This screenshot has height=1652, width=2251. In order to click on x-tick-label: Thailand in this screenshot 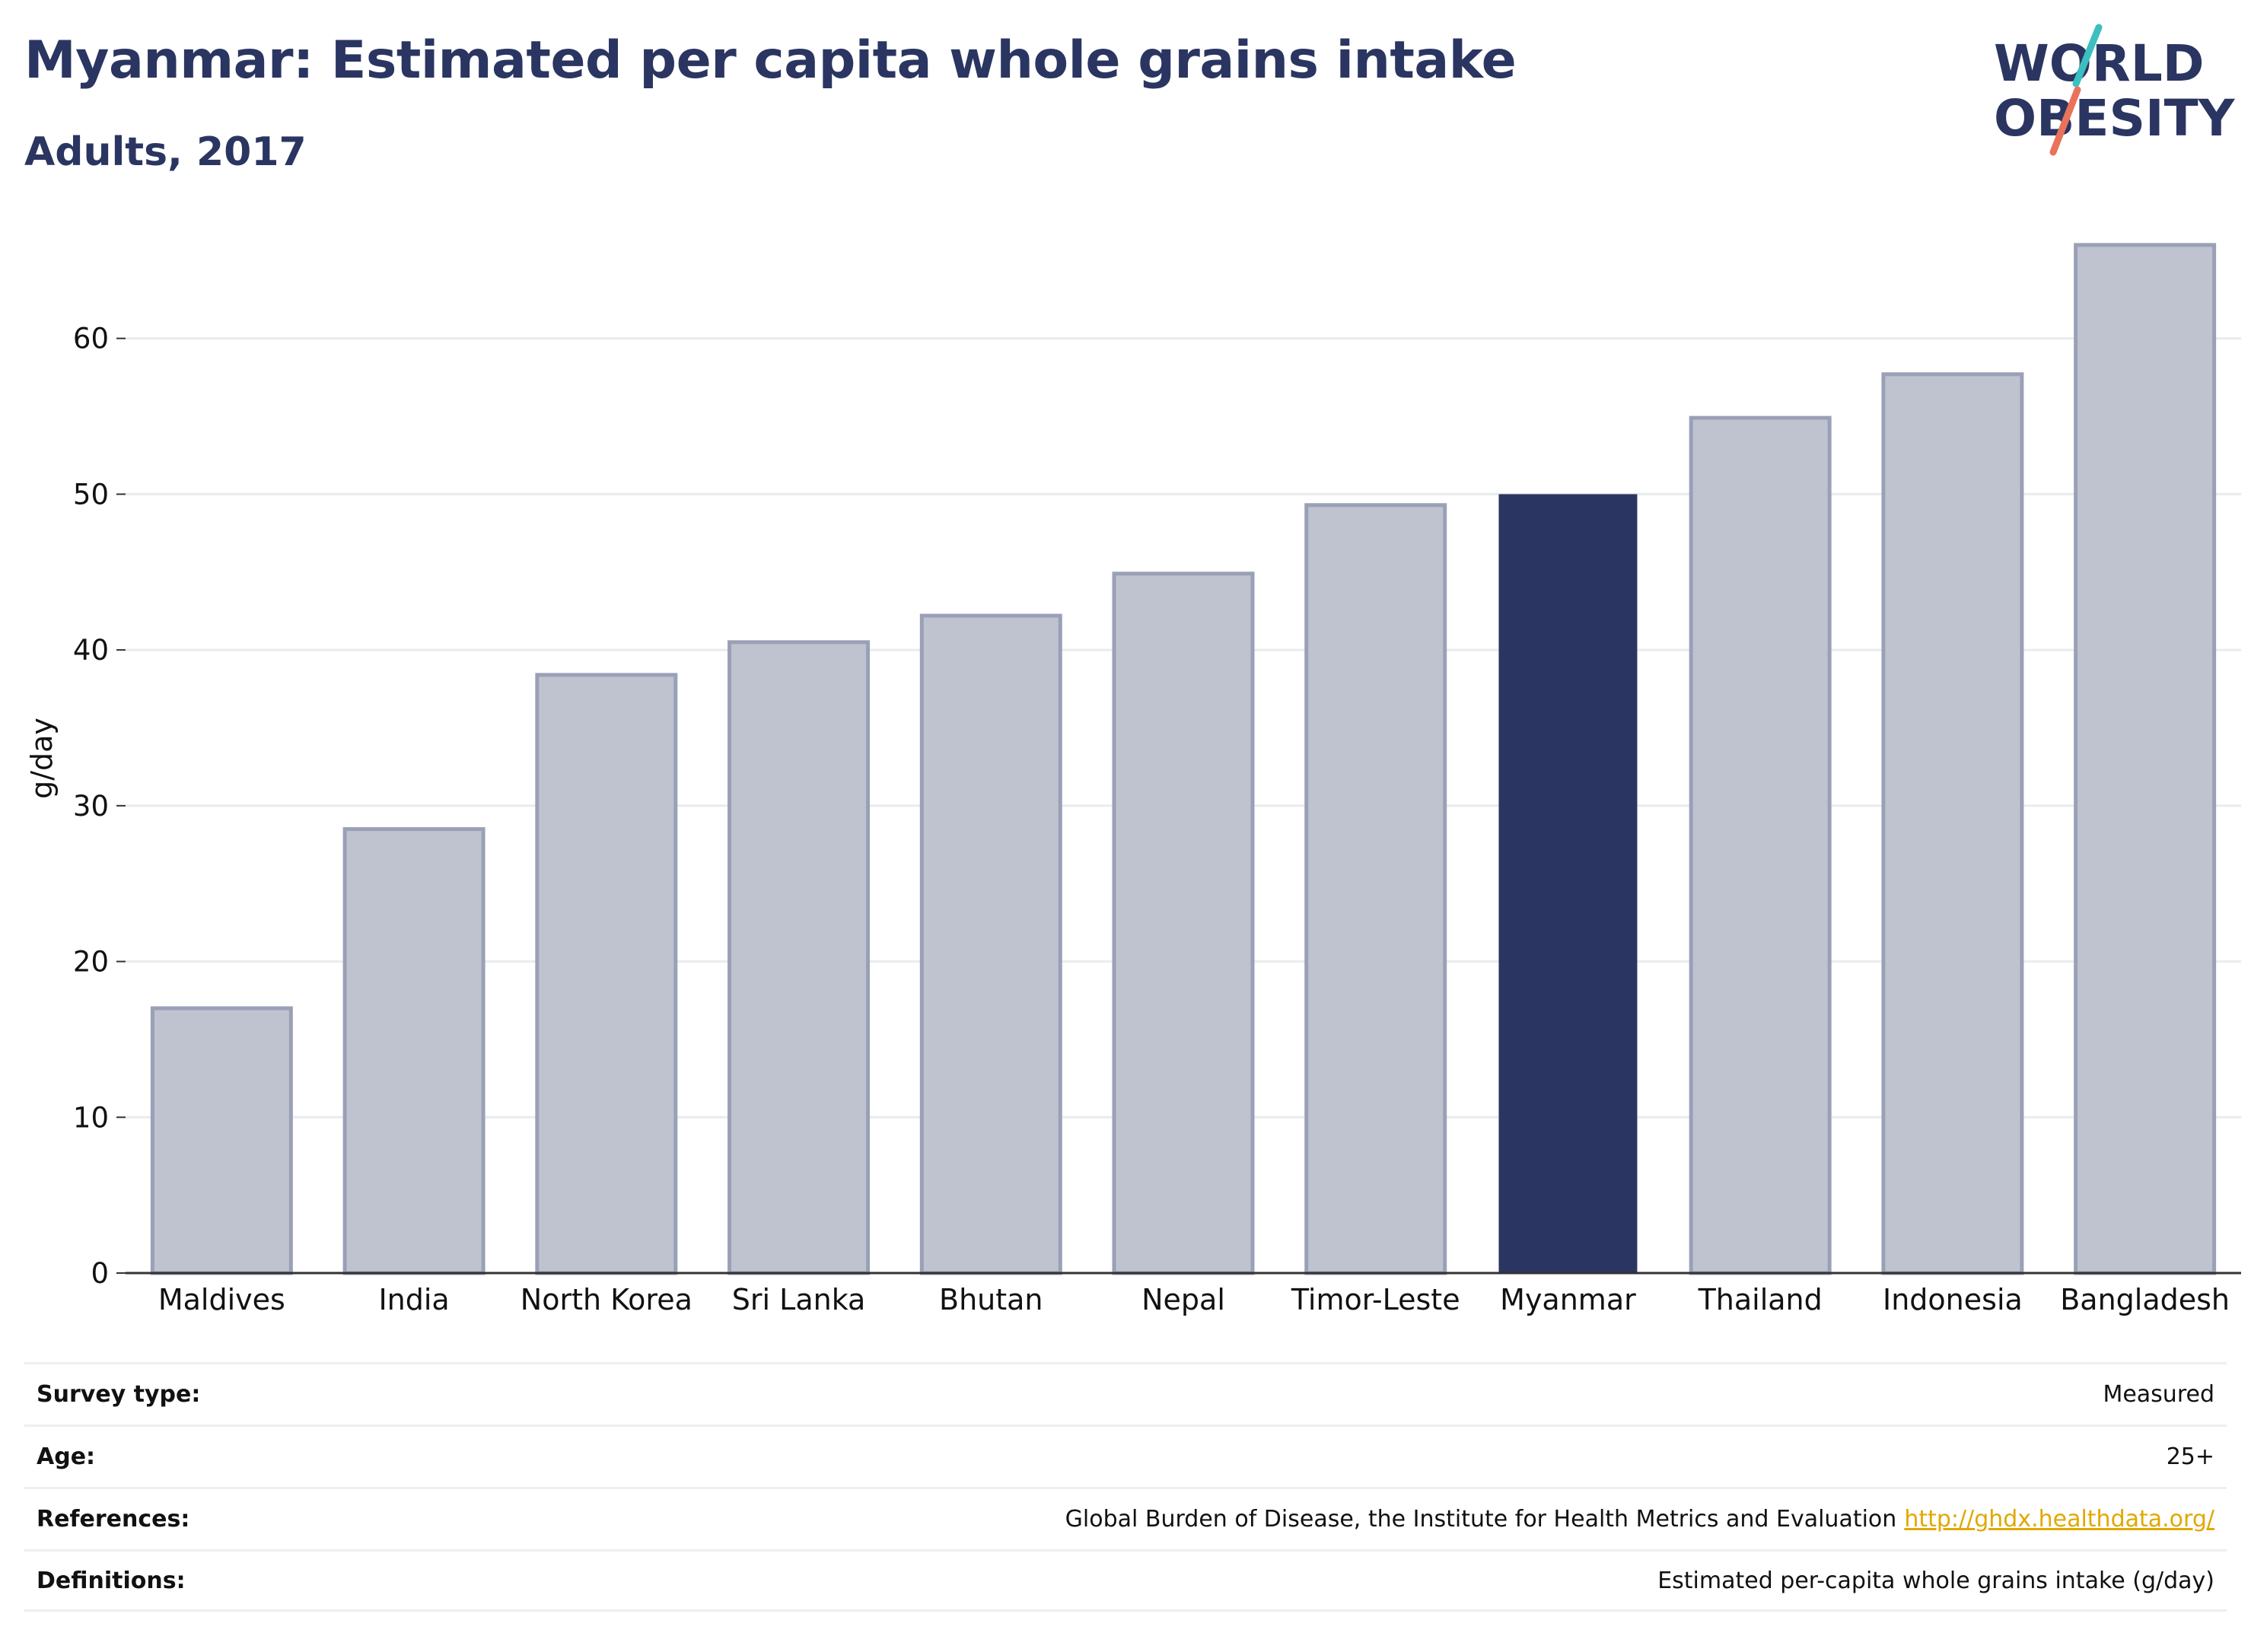, I will do `click(1760, 1299)`.